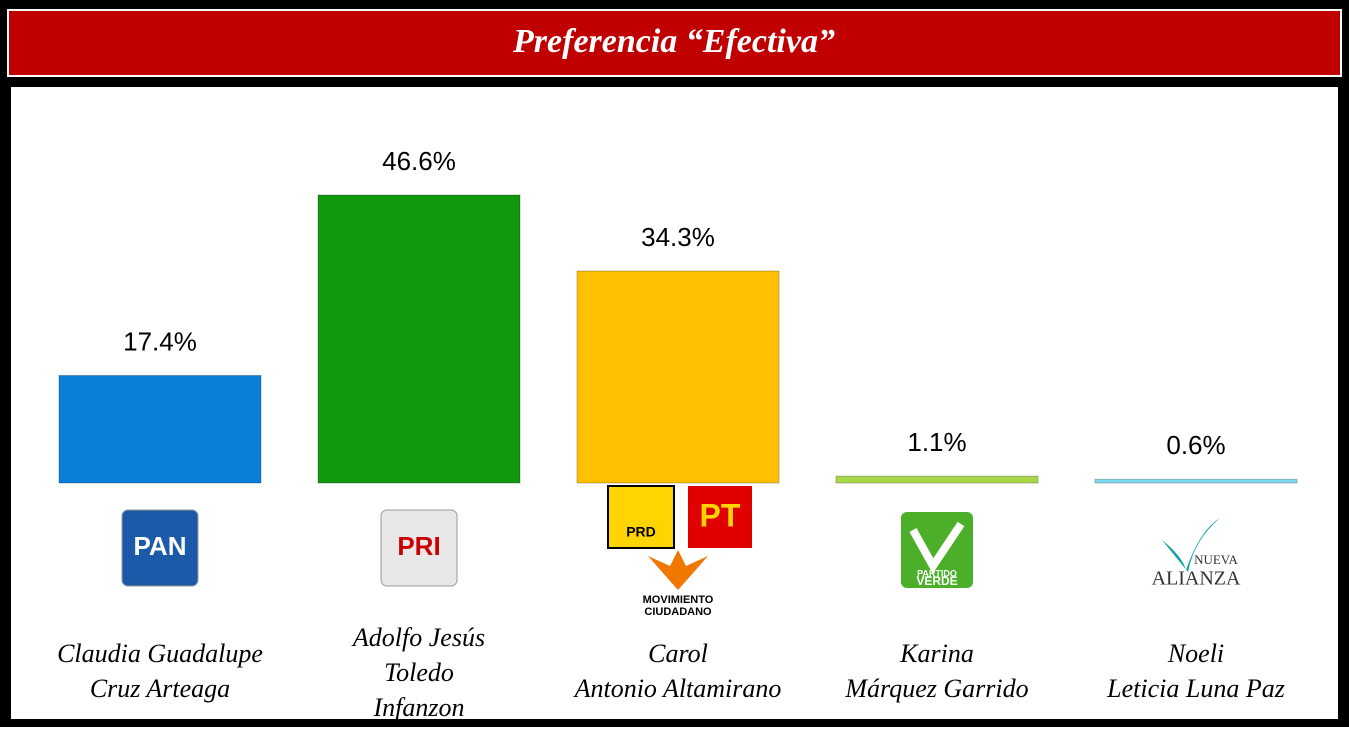 This screenshot has height=732, width=1349. What do you see at coordinates (1196, 579) in the screenshot?
I see `logo-text: ALIANZA` at bounding box center [1196, 579].